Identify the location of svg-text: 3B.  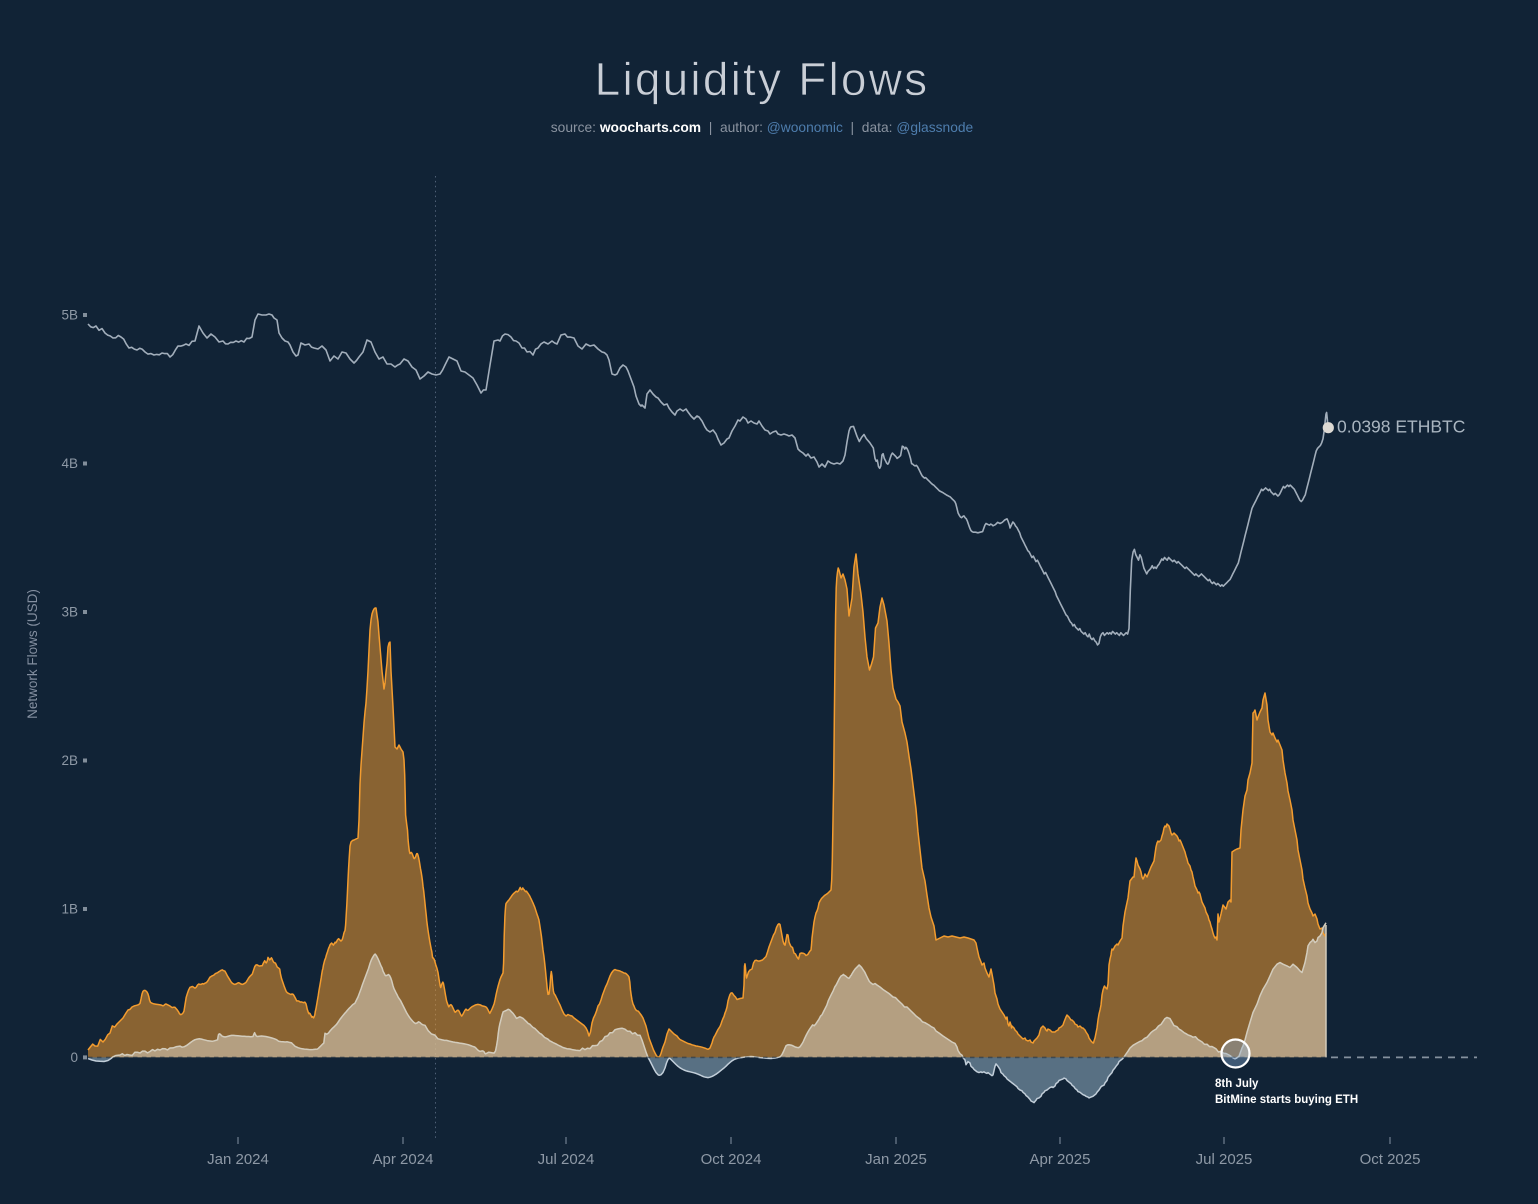
(69, 612).